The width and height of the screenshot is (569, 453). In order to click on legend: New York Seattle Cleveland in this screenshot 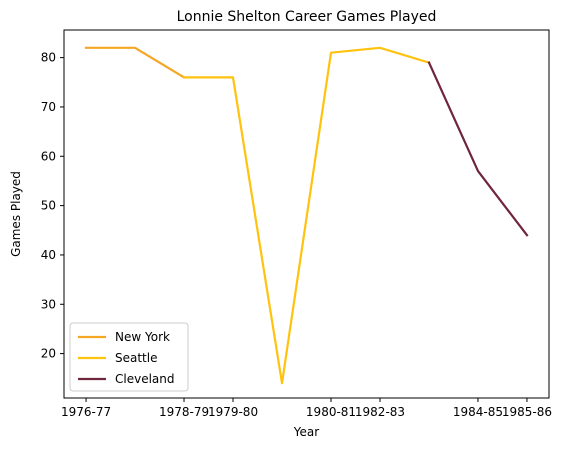, I will do `click(129, 357)`.